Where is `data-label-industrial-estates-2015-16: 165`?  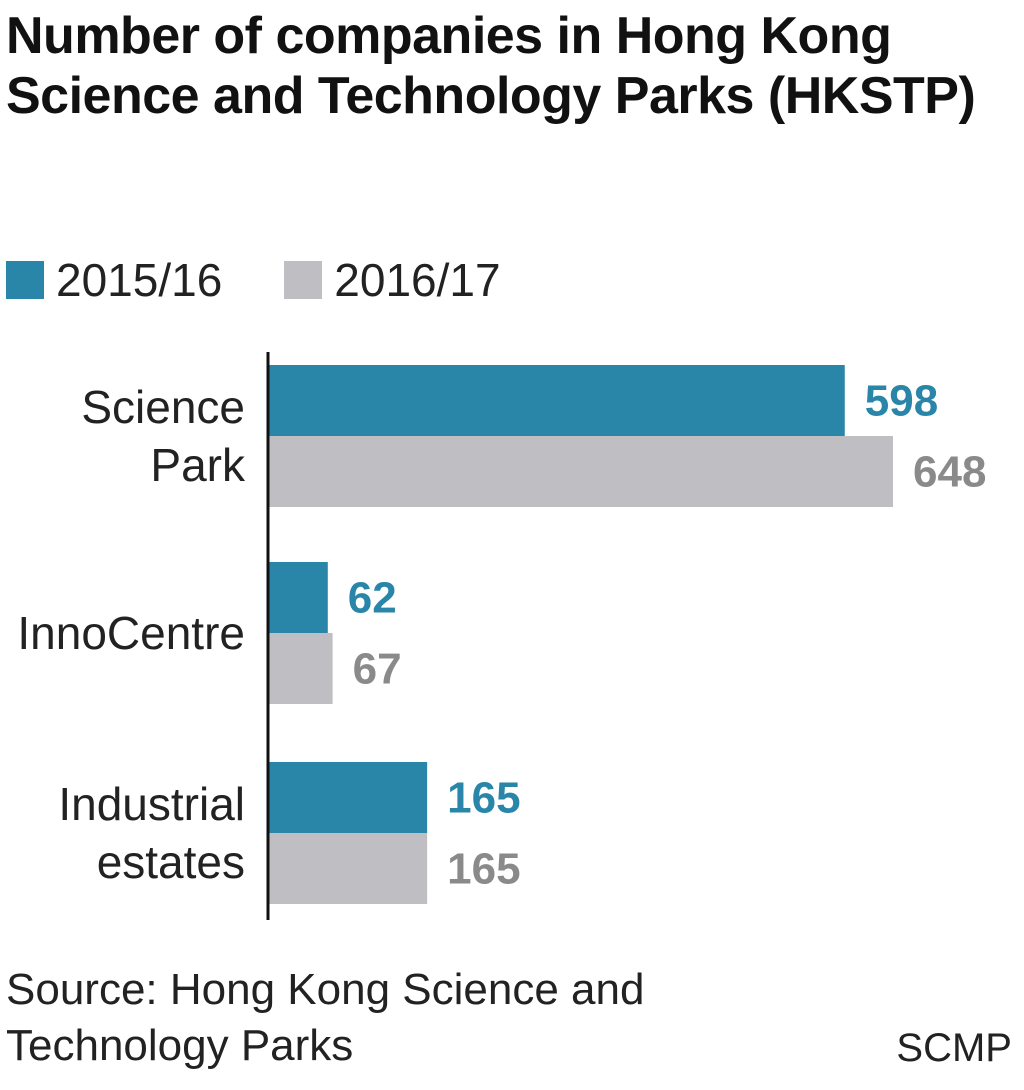
data-label-industrial-estates-2015-16: 165 is located at coordinates (483, 798).